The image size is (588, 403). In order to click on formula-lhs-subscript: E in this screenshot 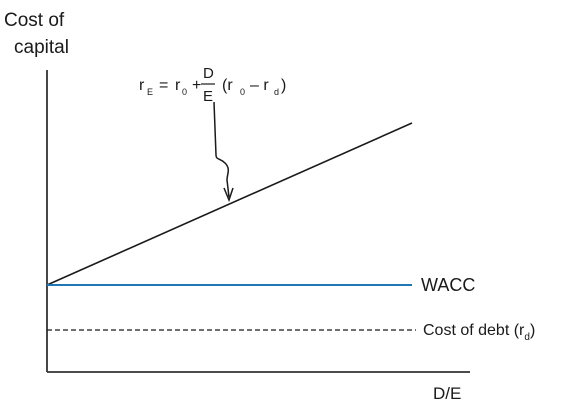, I will do `click(150, 92)`.